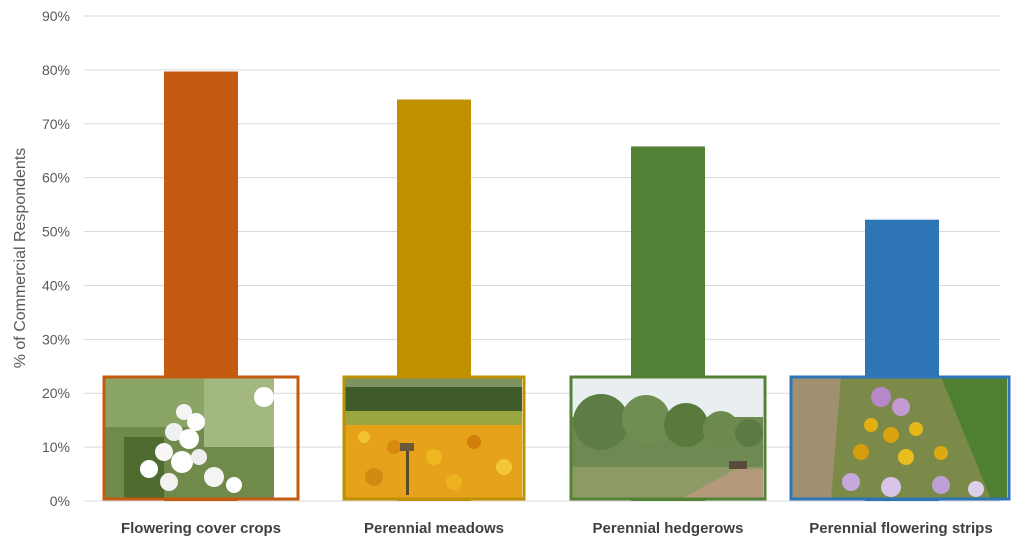 The width and height of the screenshot is (1011, 538). Describe the element at coordinates (434, 438) in the screenshot. I see `orange-meadow-photo` at that location.